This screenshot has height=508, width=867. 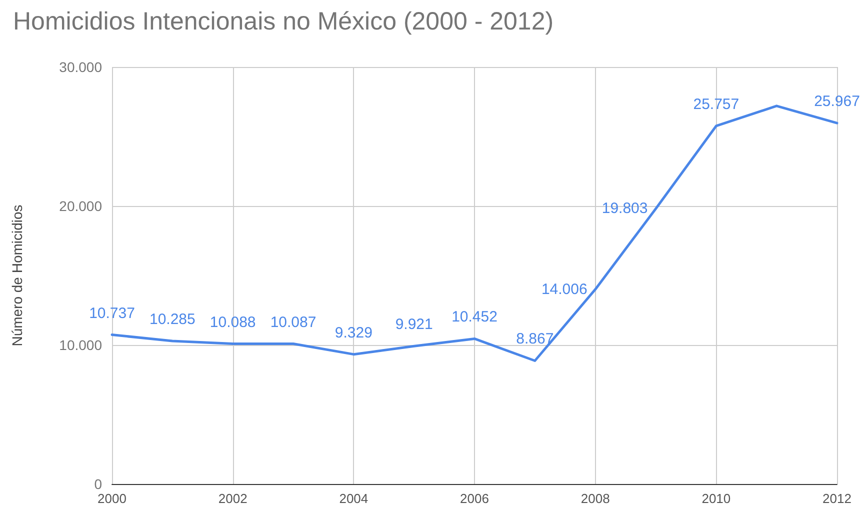 I want to click on data-label: 10.087, so click(x=293, y=322).